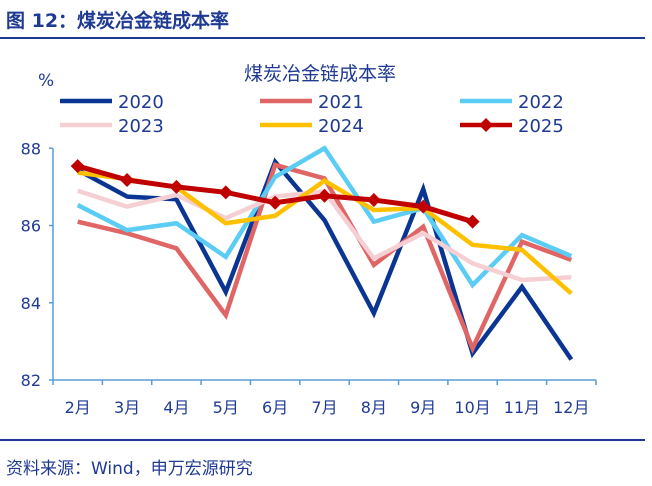 This screenshot has height=486, width=652. Describe the element at coordinates (541, 126) in the screenshot. I see `legend-label: 2025` at that location.